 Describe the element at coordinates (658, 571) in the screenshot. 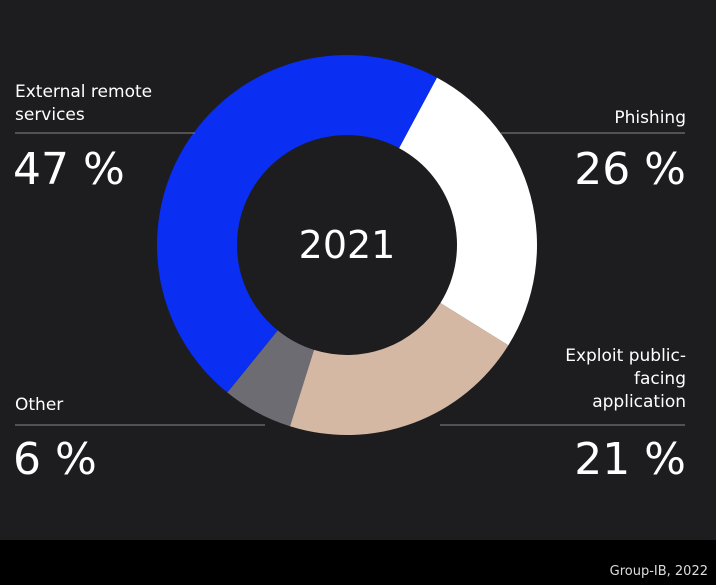

I see `source: Group-IB, 2022` at that location.